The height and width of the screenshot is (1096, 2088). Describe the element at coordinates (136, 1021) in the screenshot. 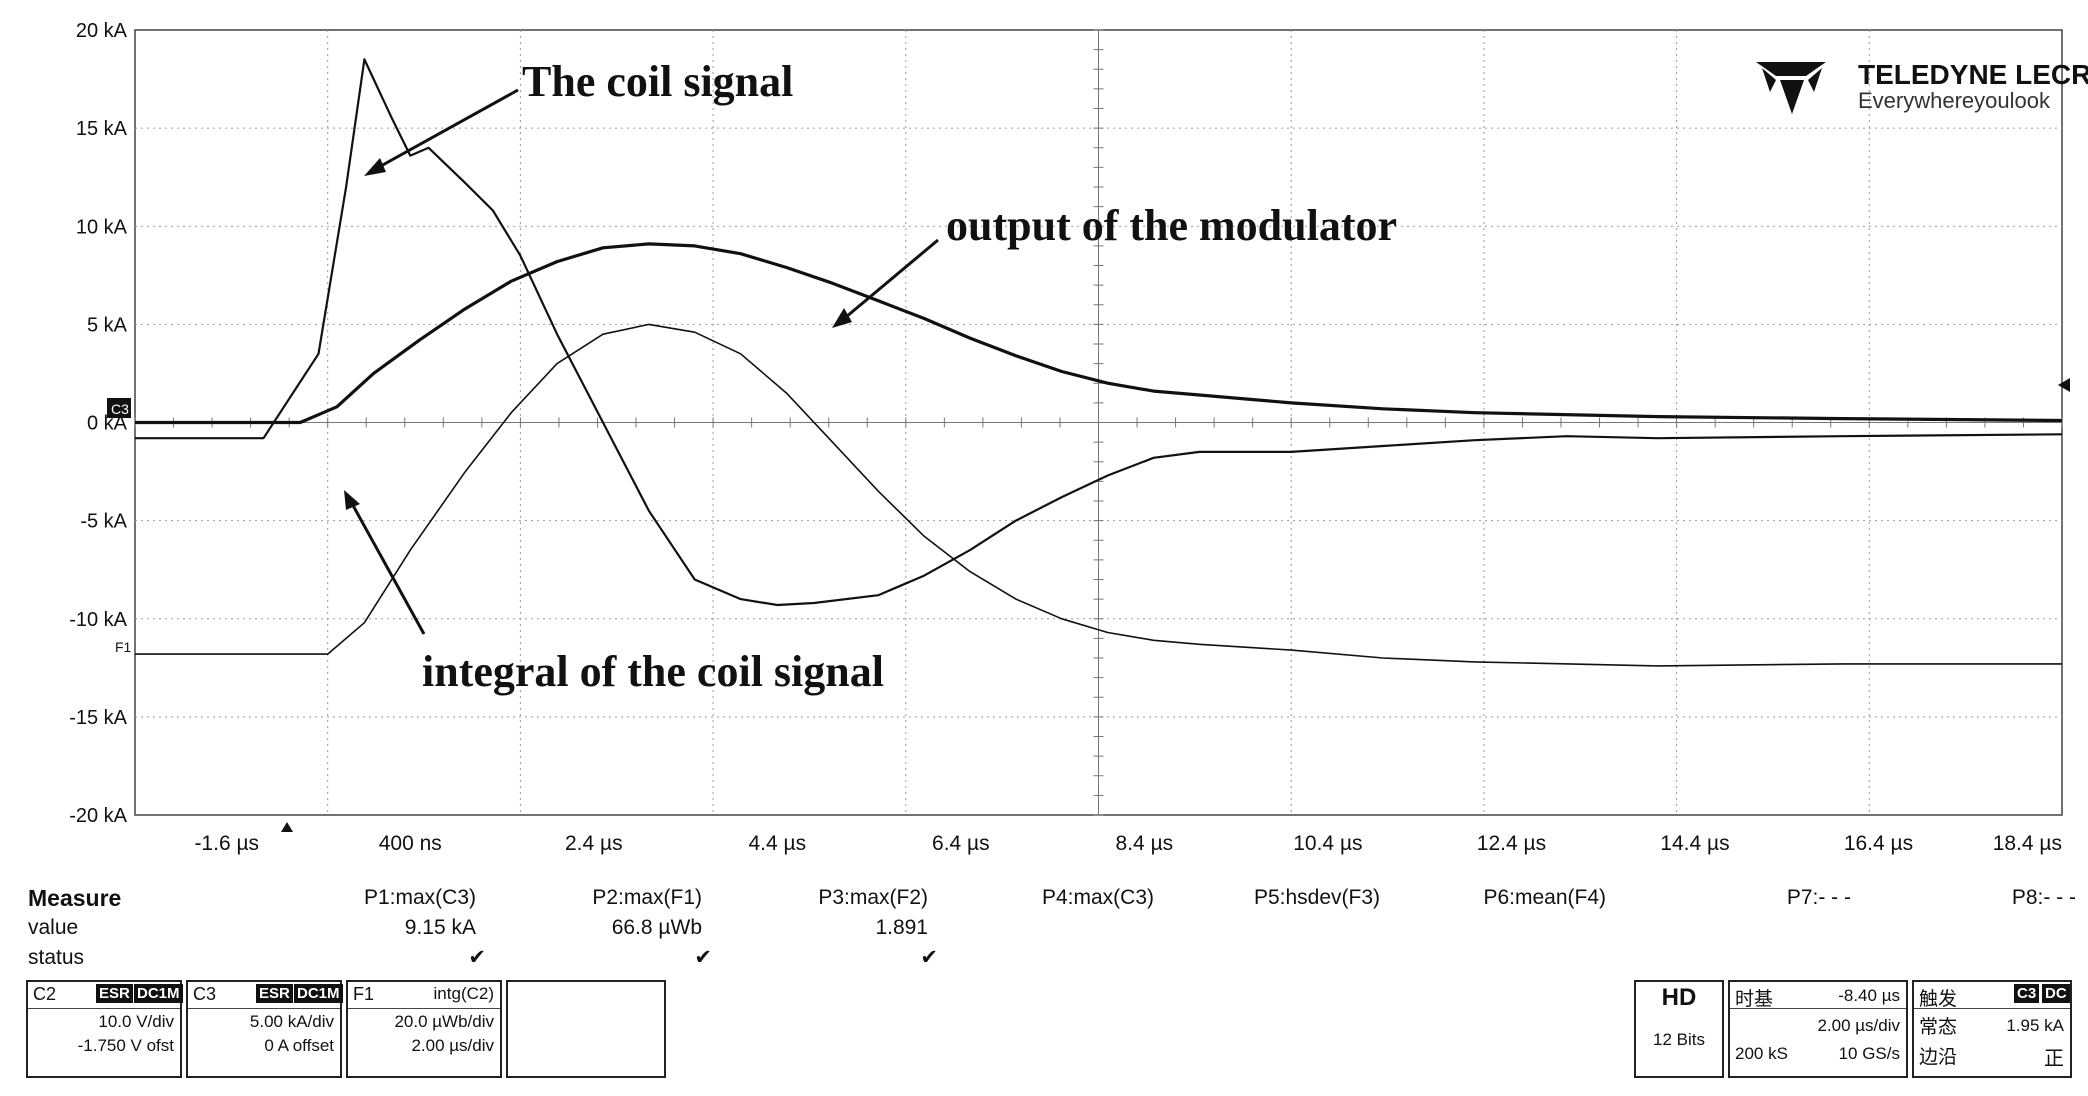

I see `channel-c2-scale: 10.0 V/div` at that location.